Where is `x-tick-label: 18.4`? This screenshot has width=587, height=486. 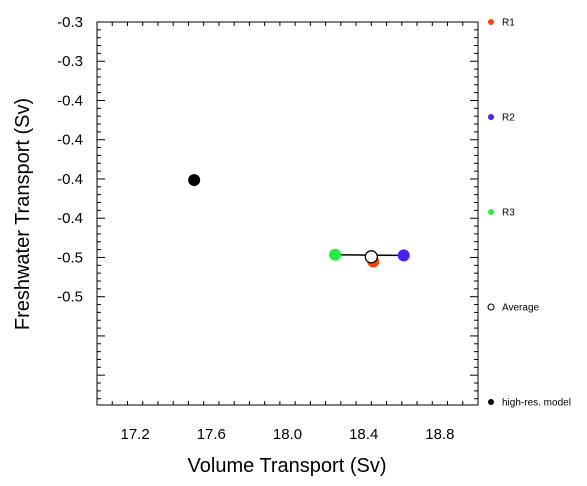 x-tick-label: 18.4 is located at coordinates (363, 434).